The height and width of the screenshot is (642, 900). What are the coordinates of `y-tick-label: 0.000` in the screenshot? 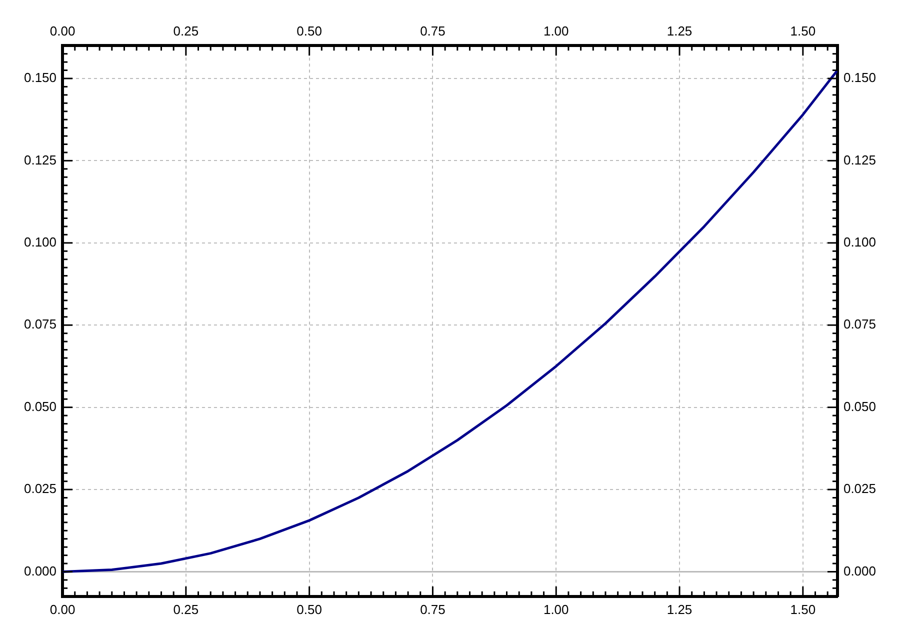 It's located at (40, 570).